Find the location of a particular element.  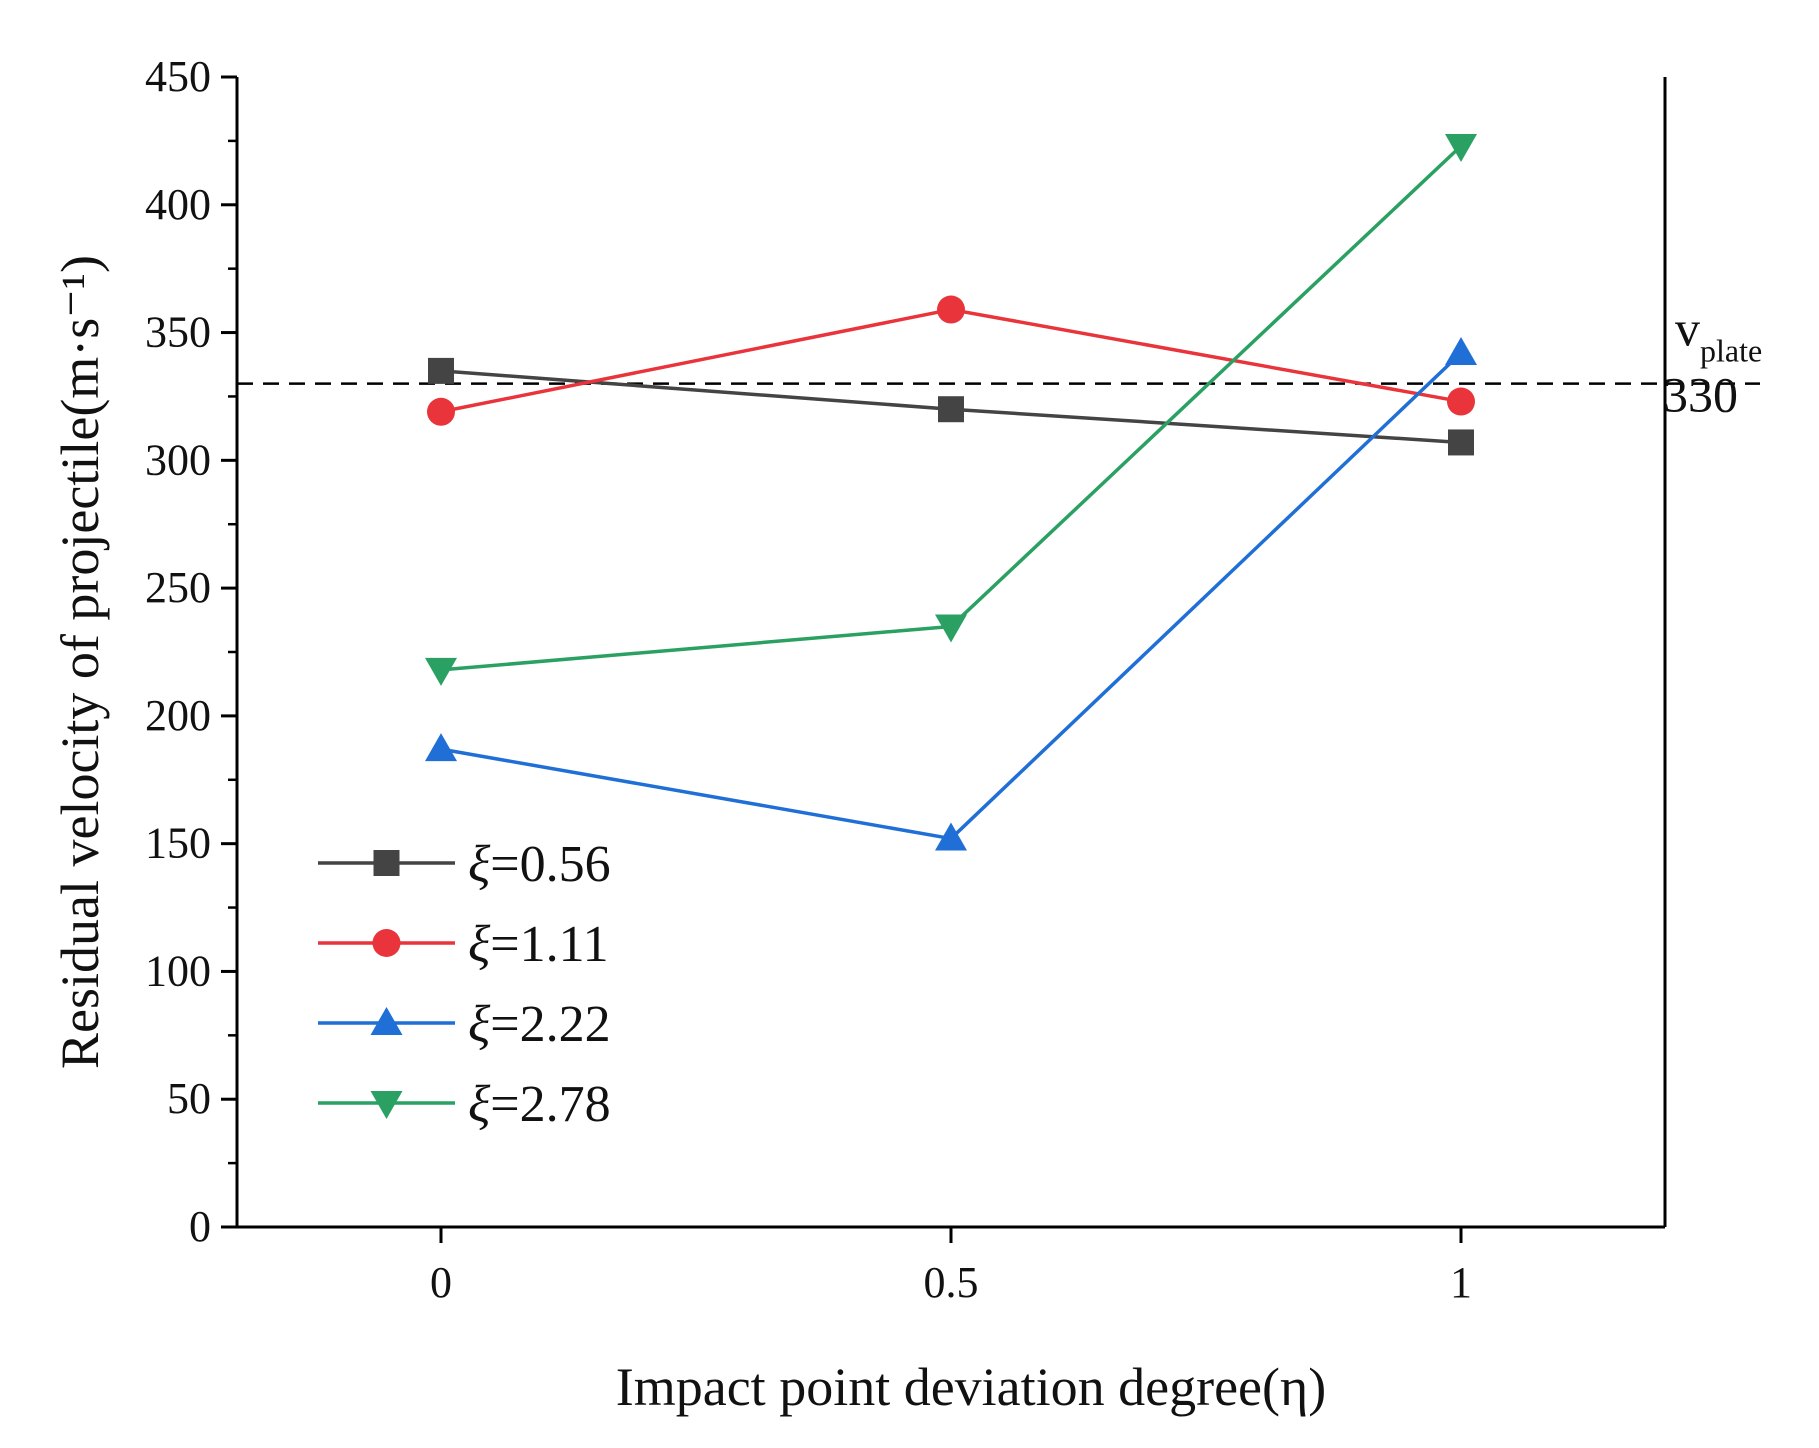

reference-label: vplate is located at coordinates (1718, 335).